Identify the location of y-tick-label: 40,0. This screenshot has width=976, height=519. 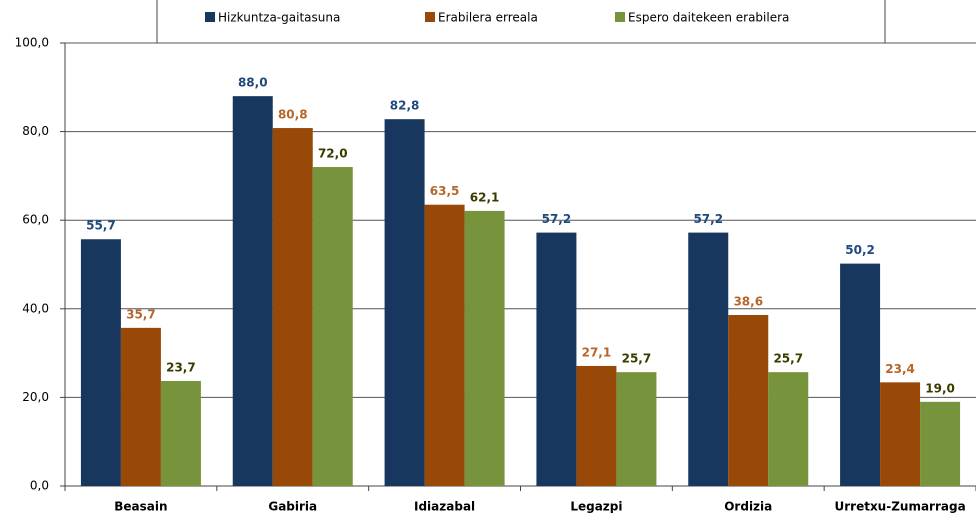
(35, 308).